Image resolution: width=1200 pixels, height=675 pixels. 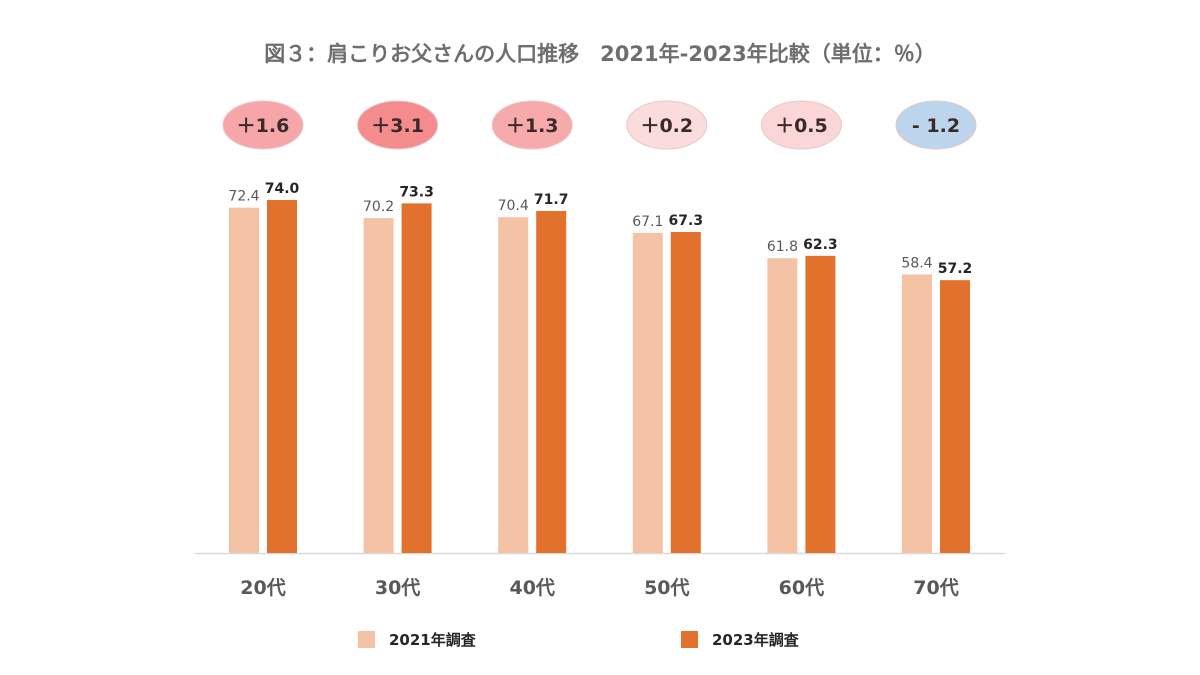 I want to click on category-label: 70代, so click(x=935, y=588).